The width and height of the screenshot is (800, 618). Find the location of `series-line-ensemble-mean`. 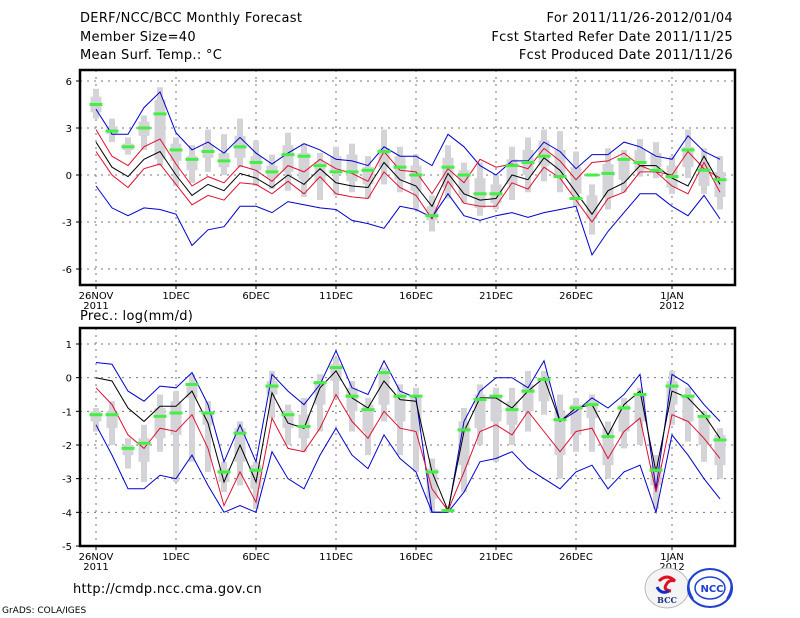

series-line-ensemble-mean is located at coordinates (408, 178).